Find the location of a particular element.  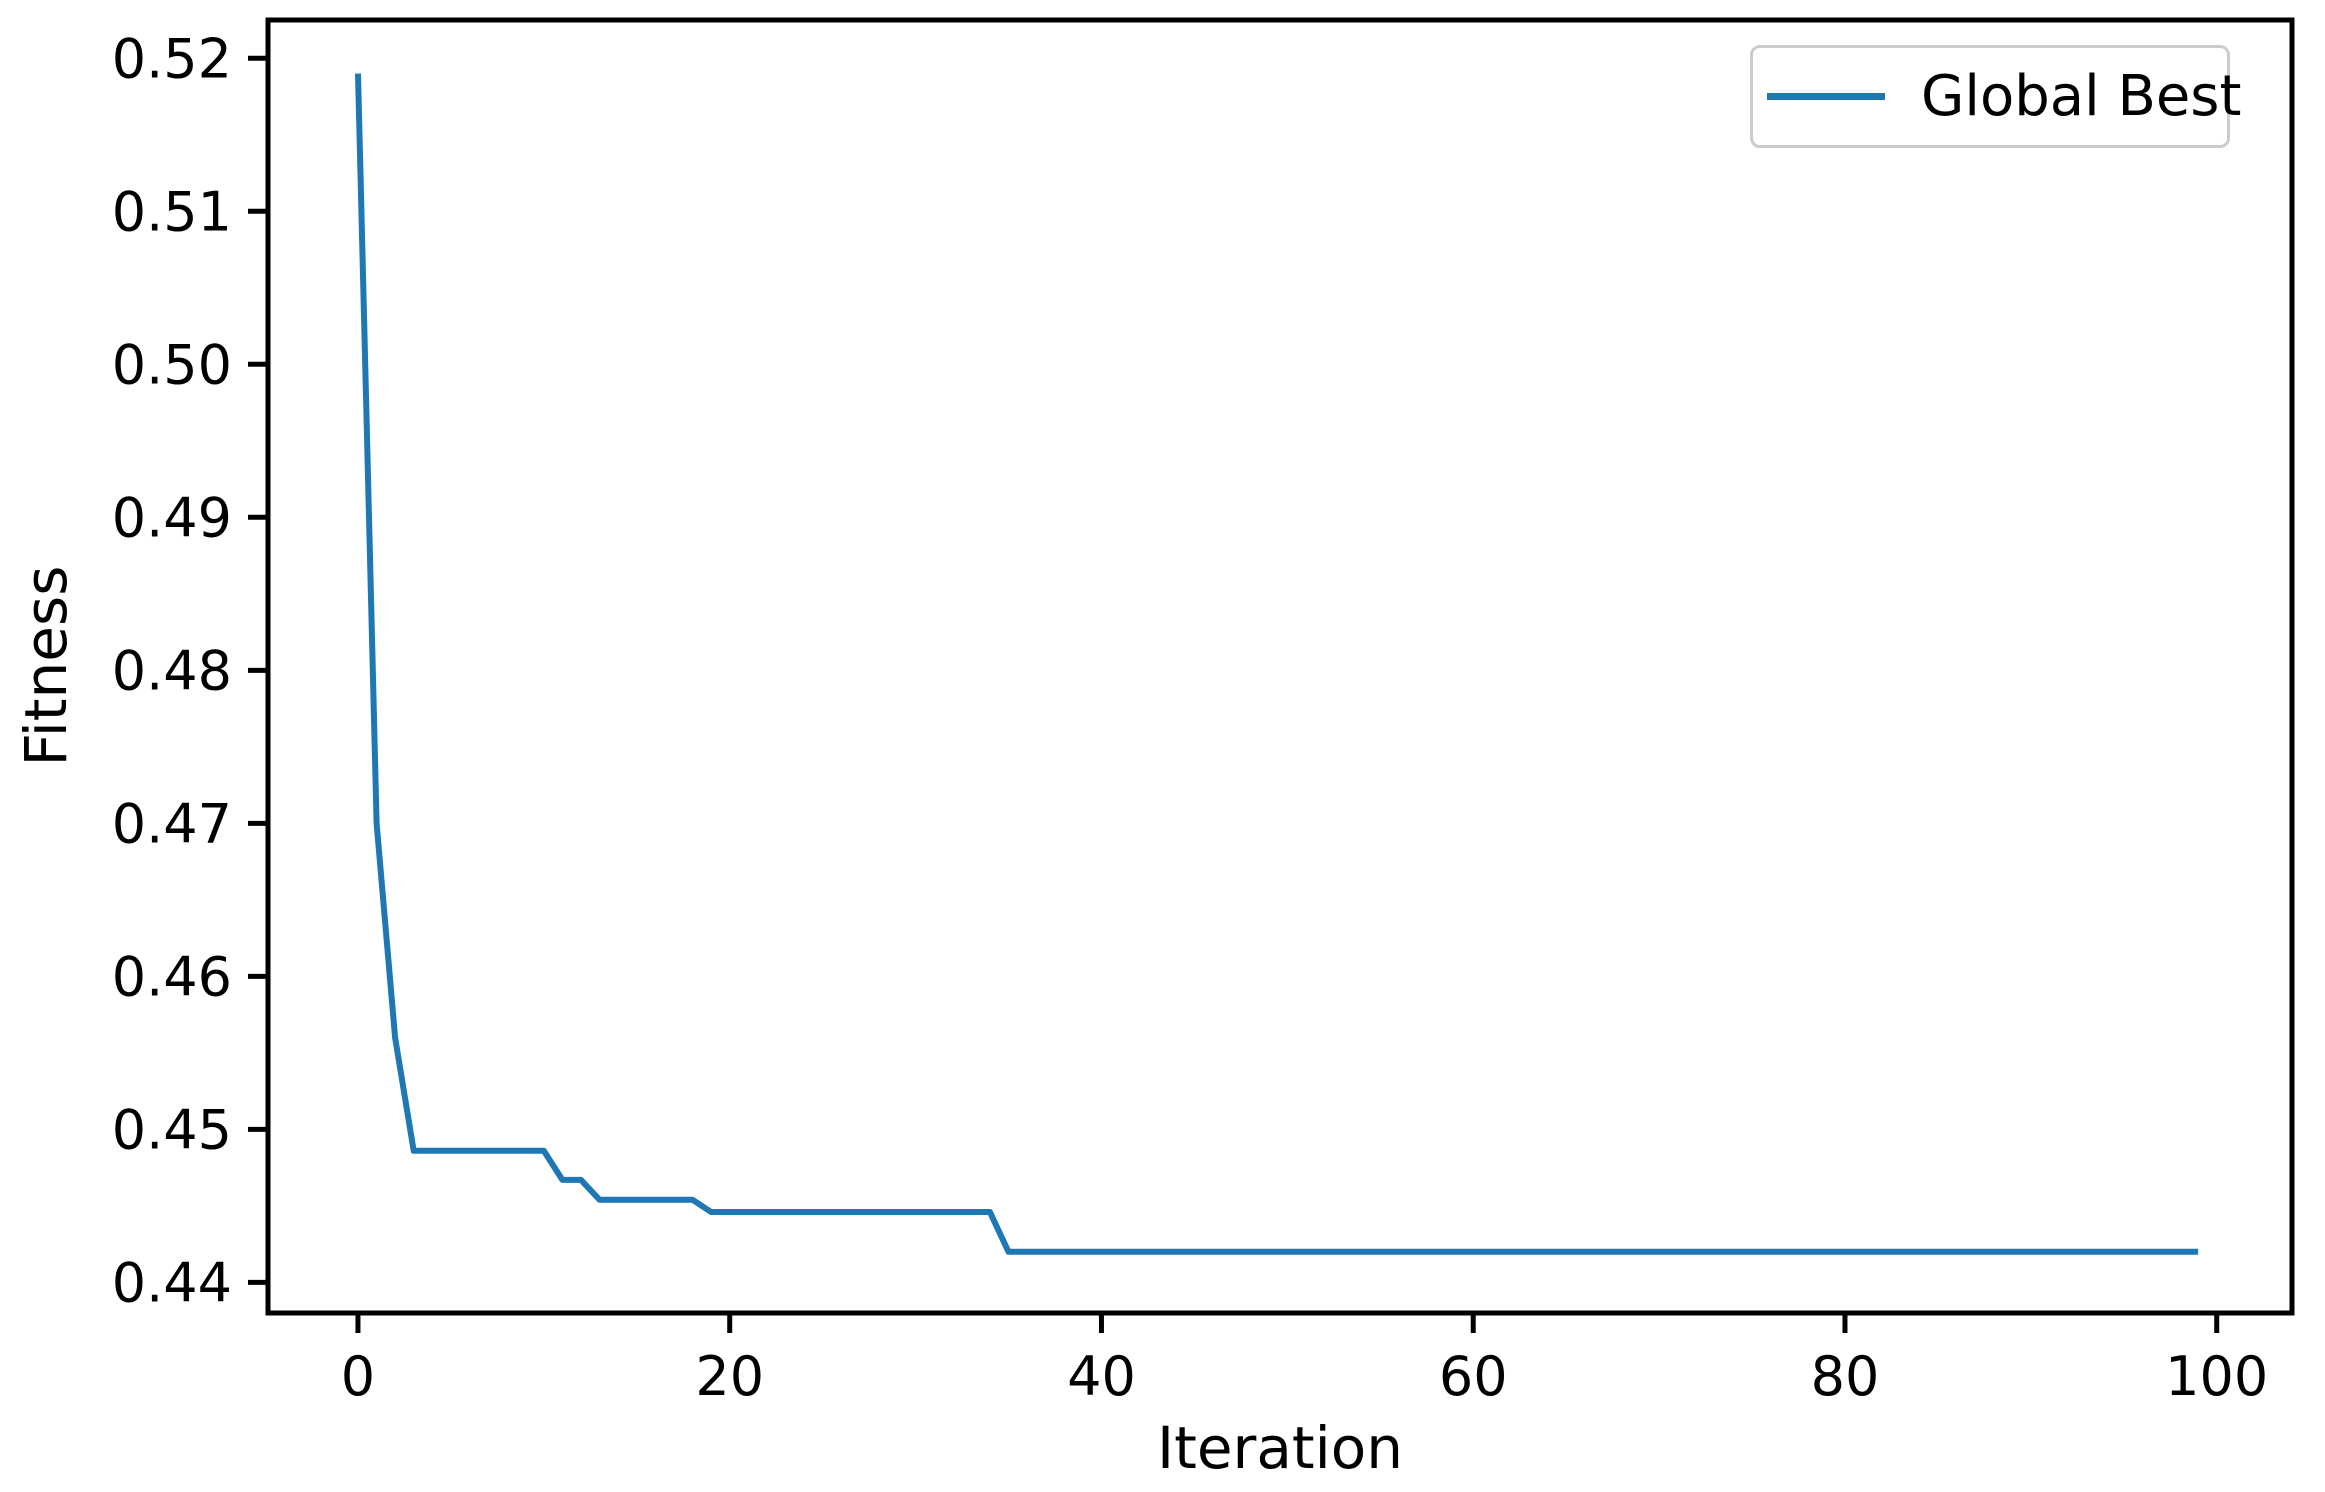

y-tick-label: 0.46 is located at coordinates (172, 976).